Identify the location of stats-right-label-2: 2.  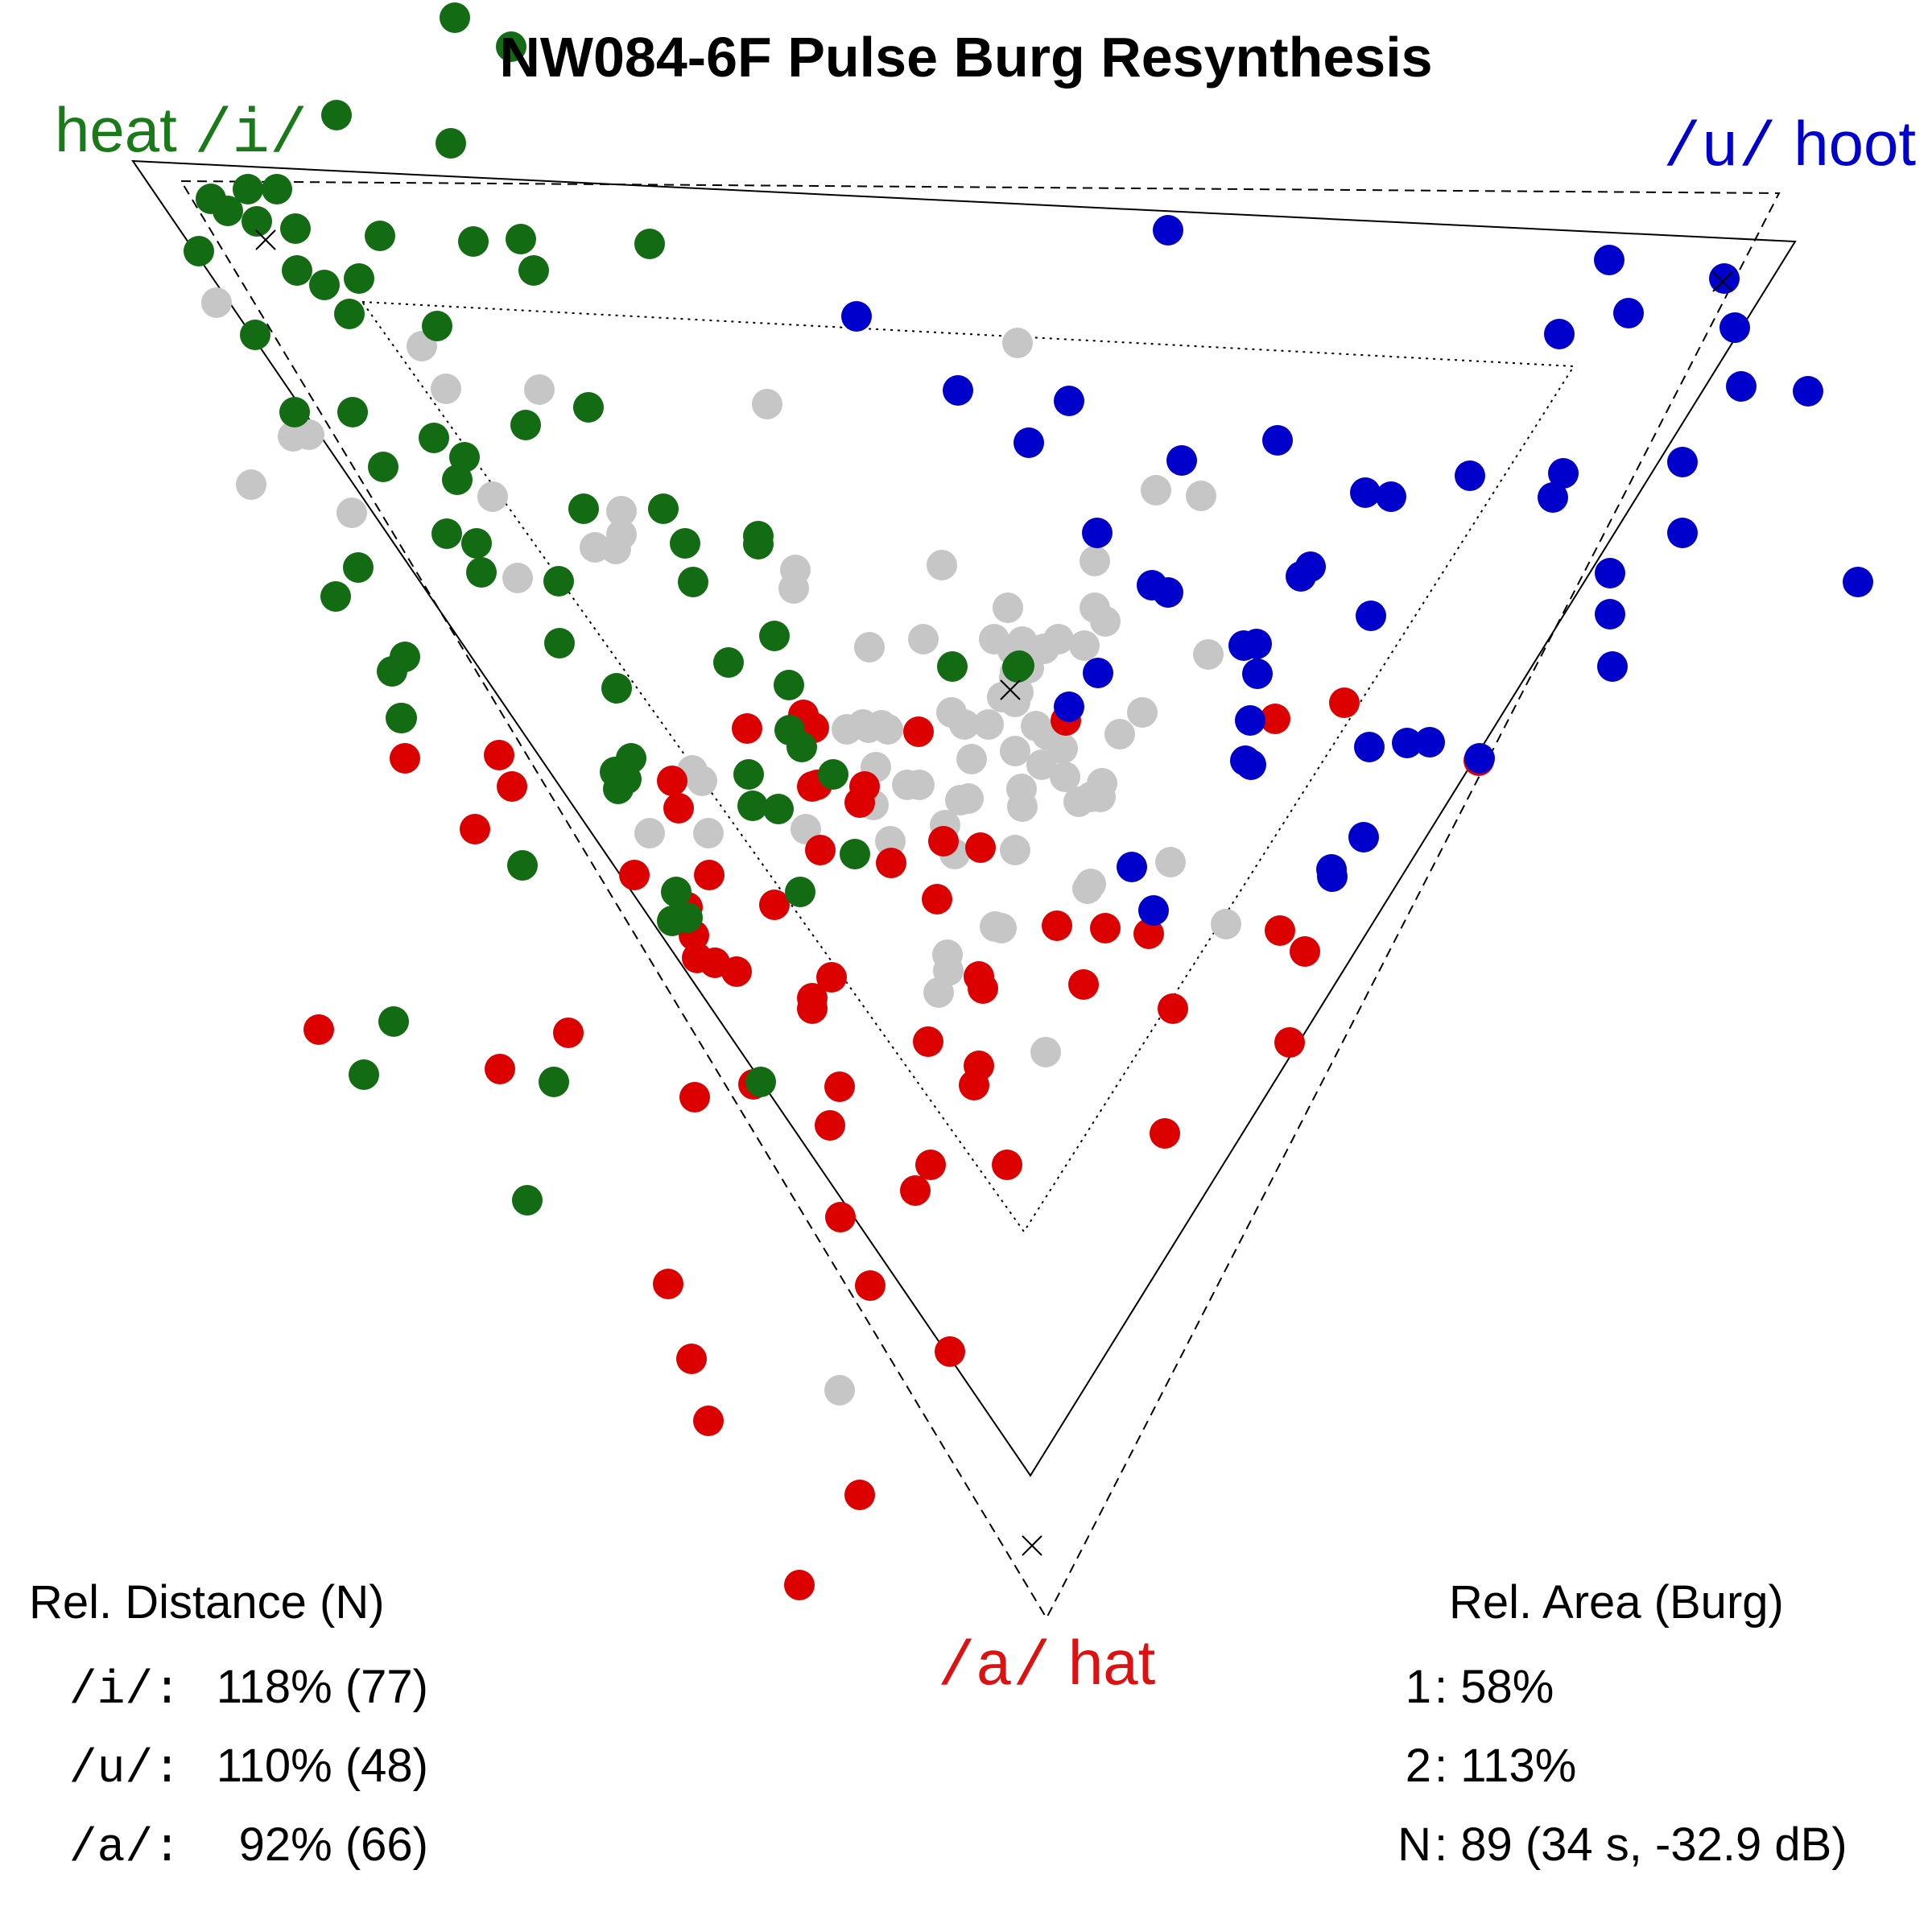
(1418, 1766).